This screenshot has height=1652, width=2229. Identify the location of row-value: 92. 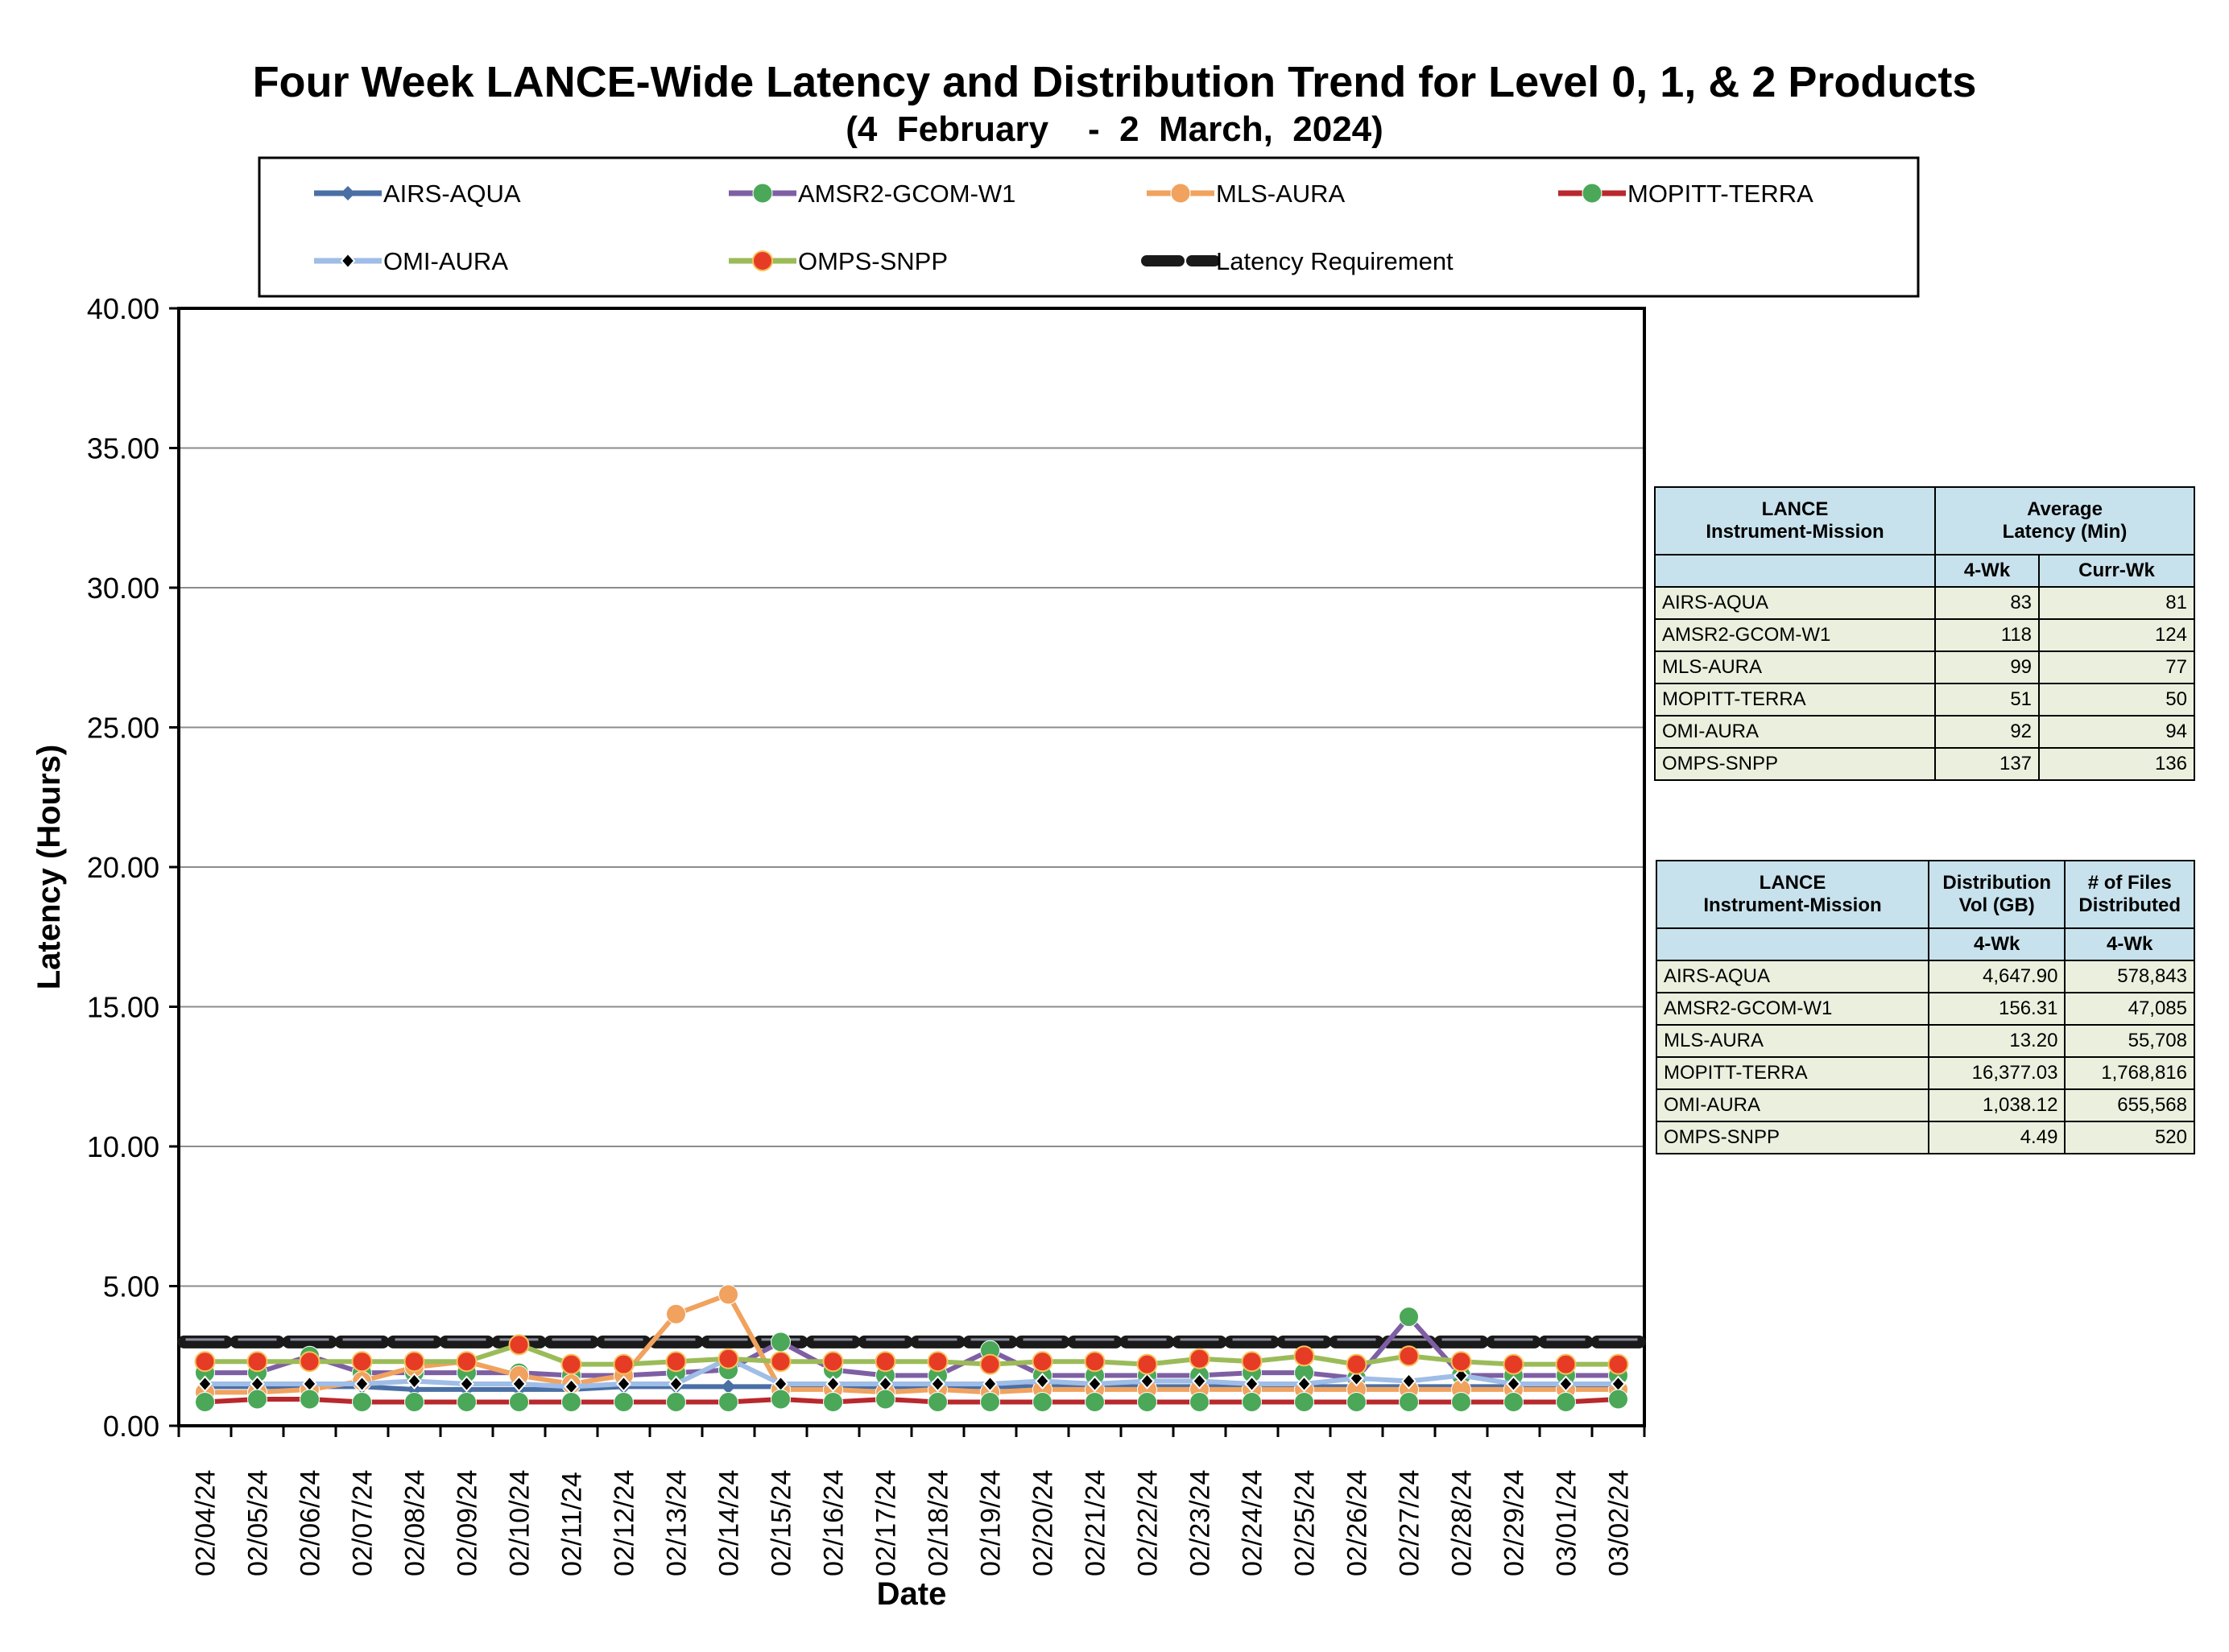
(1987, 732).